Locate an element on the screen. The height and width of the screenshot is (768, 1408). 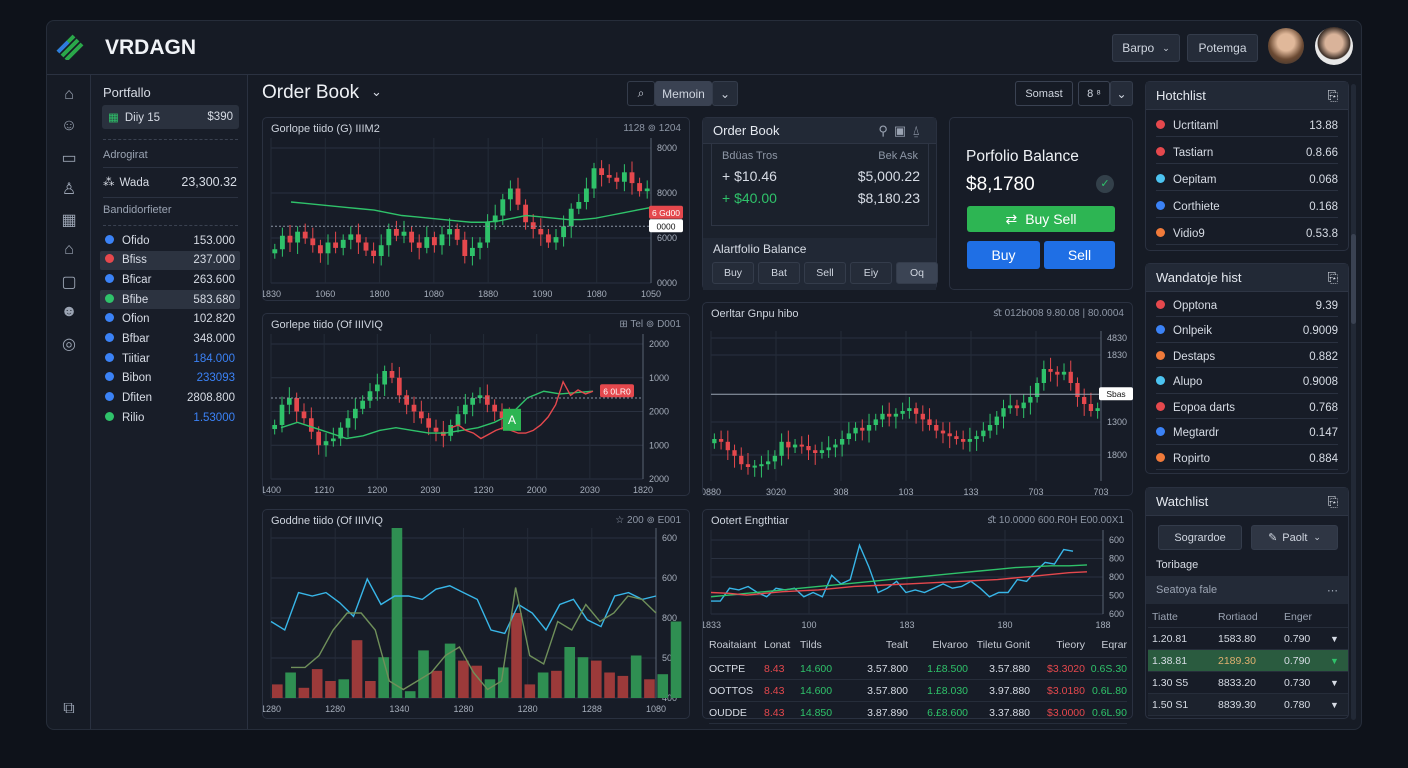
buy-sell-button: ⇄ Buy Sell is located at coordinates (1041, 219).